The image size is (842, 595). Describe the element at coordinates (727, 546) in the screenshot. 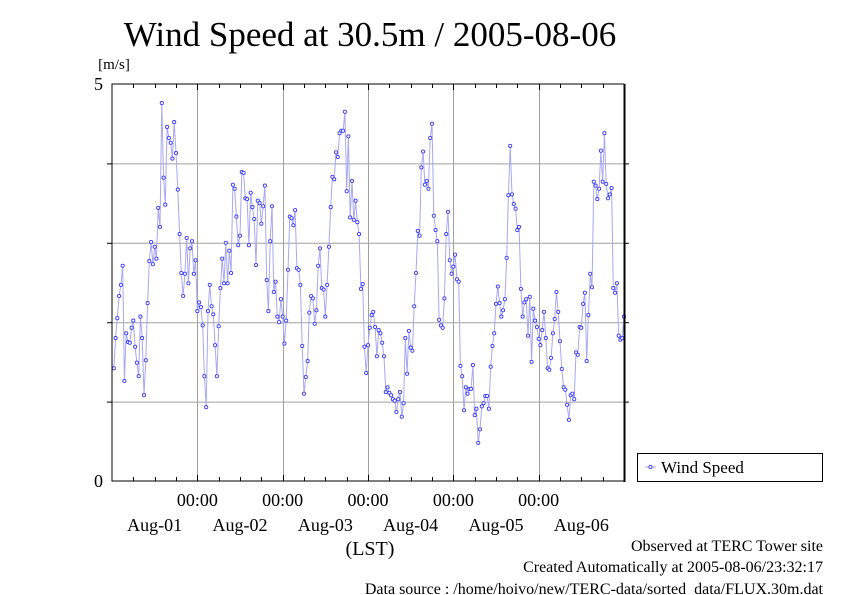

I see `site-note: Observed at TERC Tower site` at that location.